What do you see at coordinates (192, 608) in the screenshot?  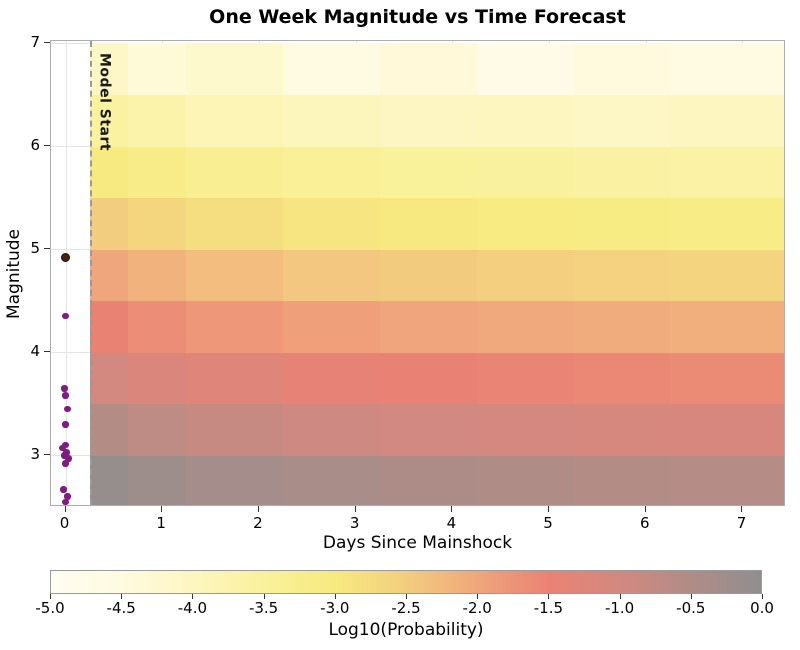 I see `colorbar-tick-label: -4.0` at bounding box center [192, 608].